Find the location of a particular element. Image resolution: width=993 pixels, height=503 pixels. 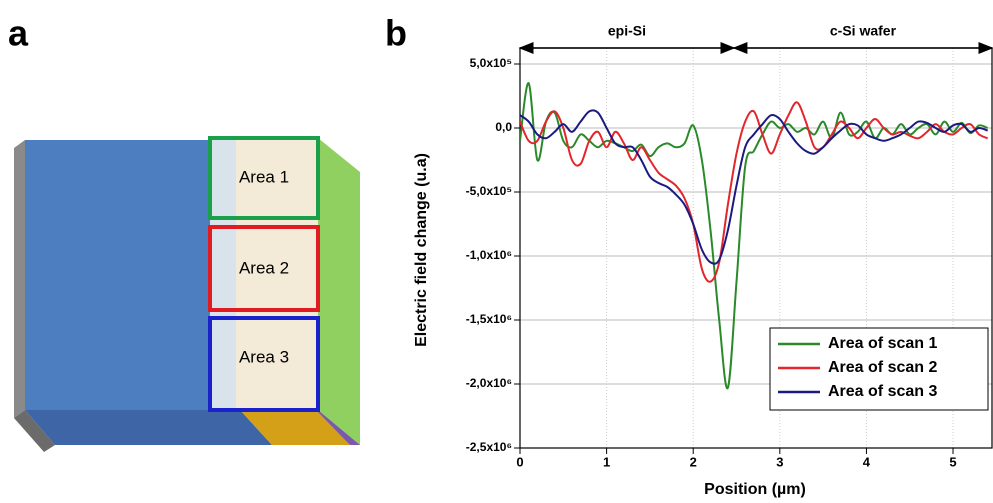

x-tick-label: 1 is located at coordinates (606, 461).